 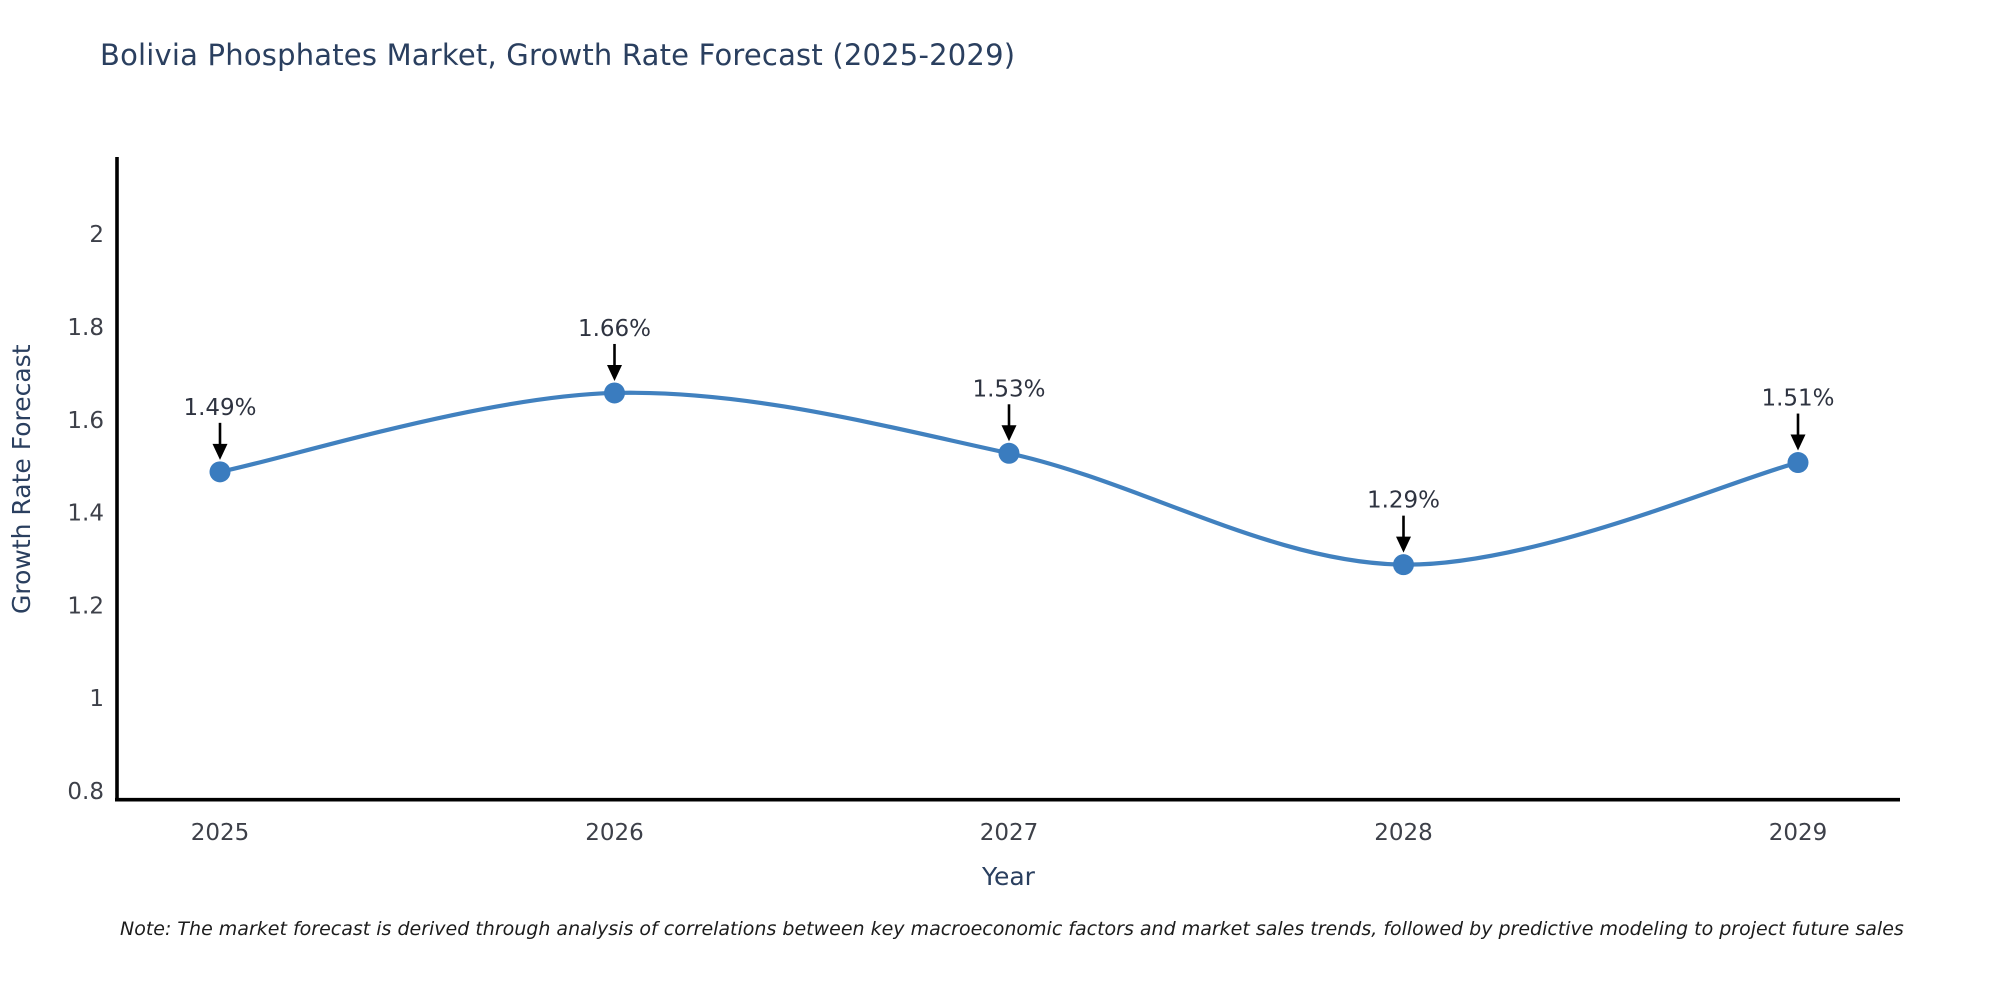 What do you see at coordinates (1403, 501) in the screenshot?
I see `annotation-label: 1.29%` at bounding box center [1403, 501].